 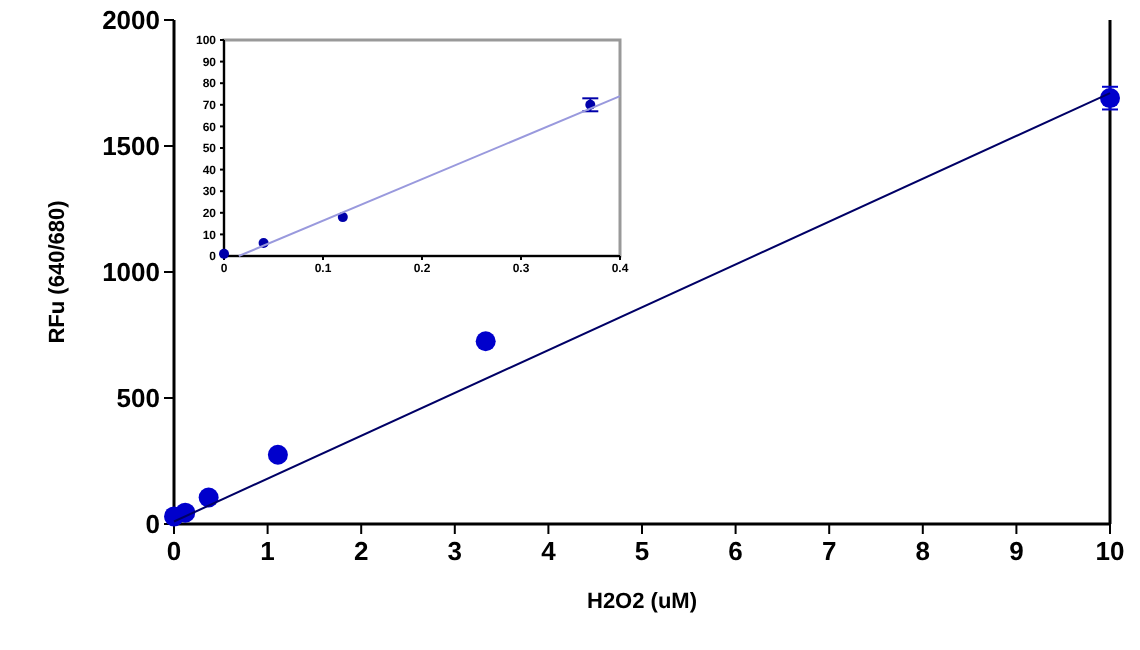 I want to click on y-tick-label: 2000, so click(x=131, y=20).